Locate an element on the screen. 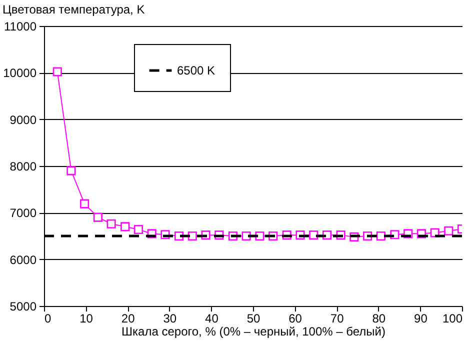 The image size is (472, 349). x-tick-label: 100 is located at coordinates (452, 319).